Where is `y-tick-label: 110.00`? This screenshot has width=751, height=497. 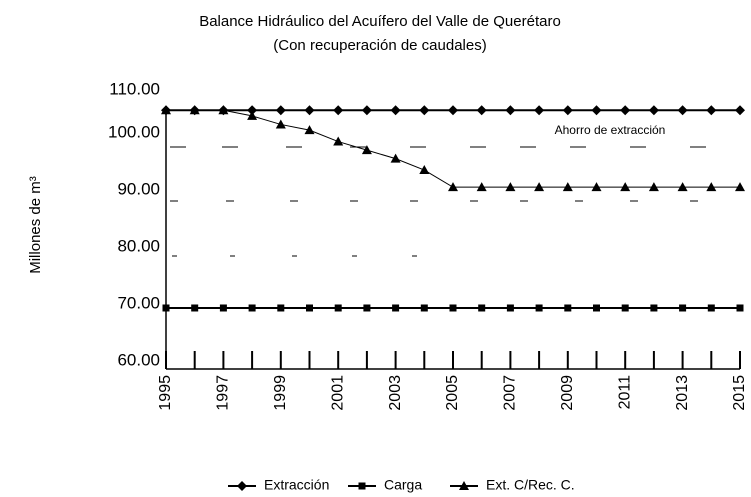
y-tick-label: 110.00 is located at coordinates (134, 88).